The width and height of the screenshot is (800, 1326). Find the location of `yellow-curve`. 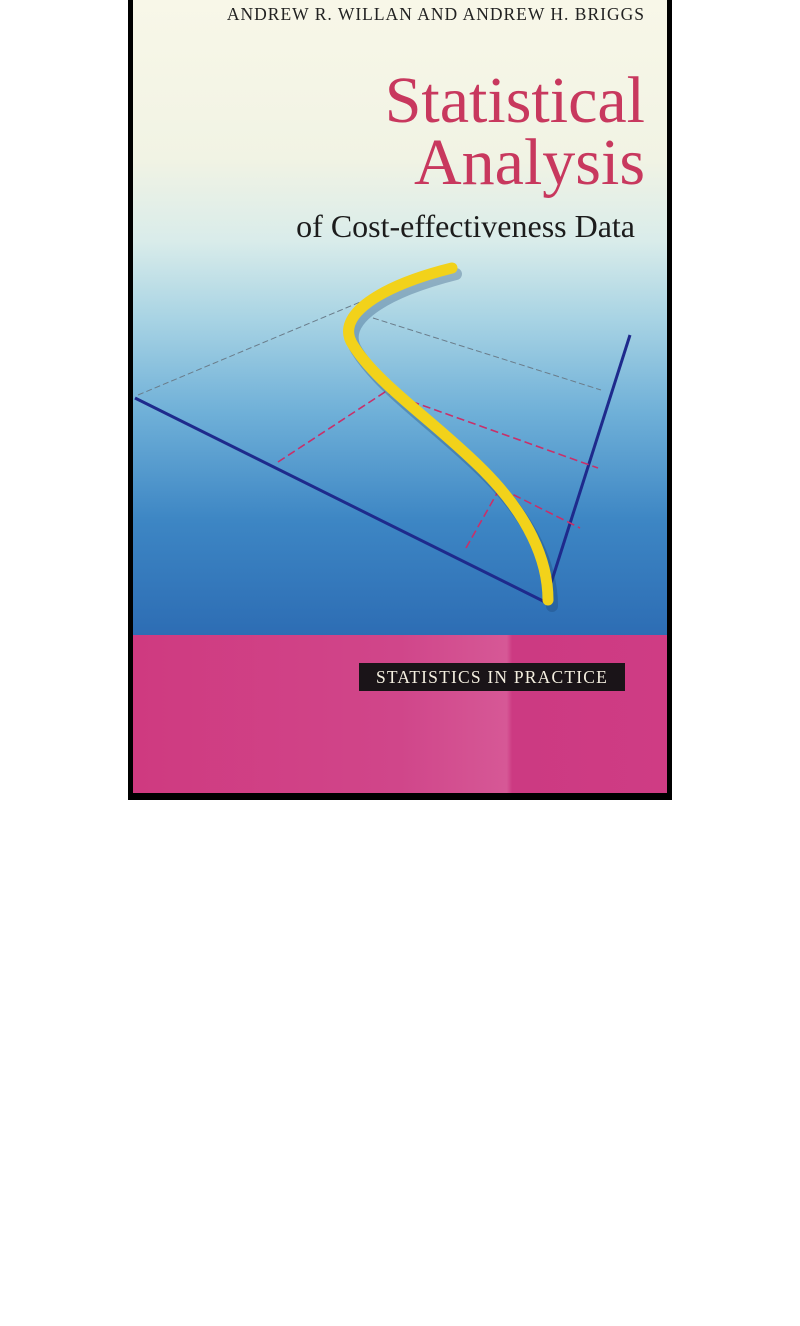

yellow-curve is located at coordinates (448, 434).